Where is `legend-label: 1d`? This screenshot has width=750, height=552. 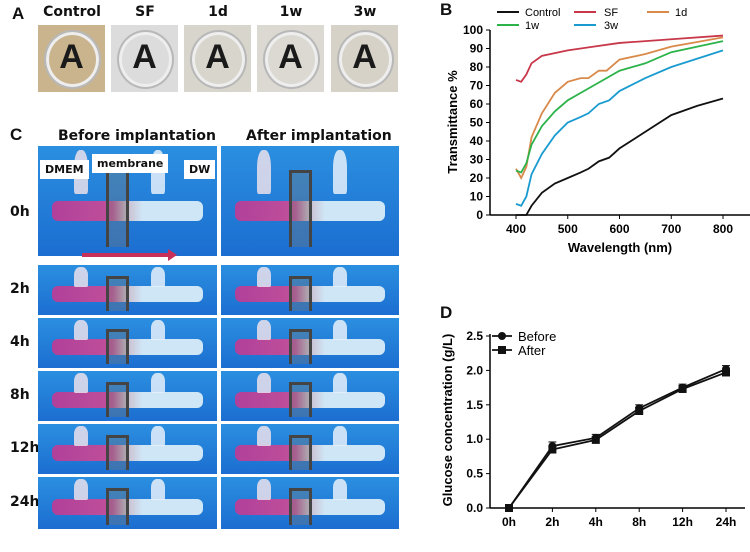
legend-label: 1d is located at coordinates (681, 13).